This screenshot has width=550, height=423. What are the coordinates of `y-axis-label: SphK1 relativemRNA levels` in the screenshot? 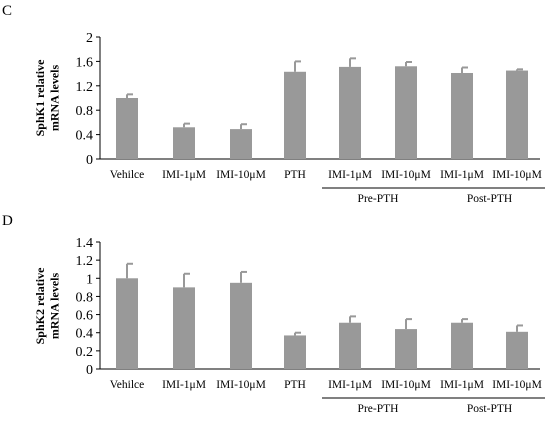 It's located at (47, 97).